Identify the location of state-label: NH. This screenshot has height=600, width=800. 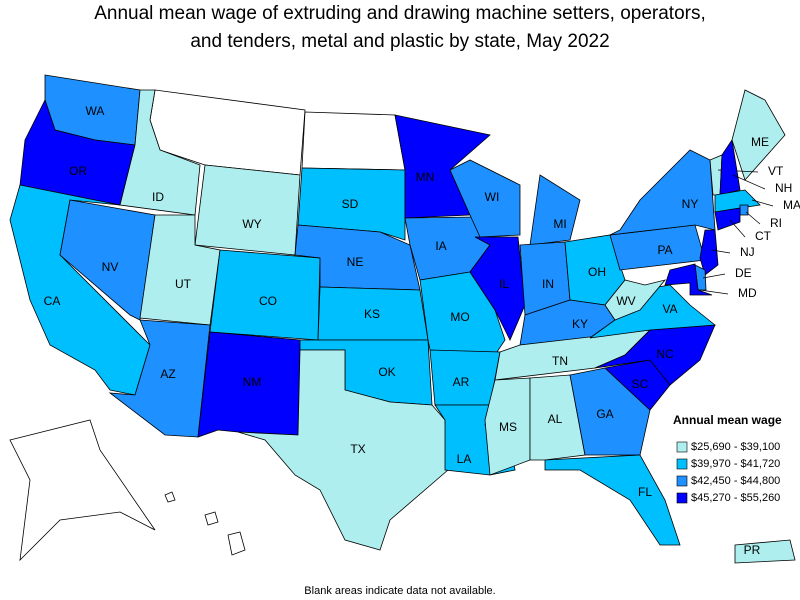
(783, 188).